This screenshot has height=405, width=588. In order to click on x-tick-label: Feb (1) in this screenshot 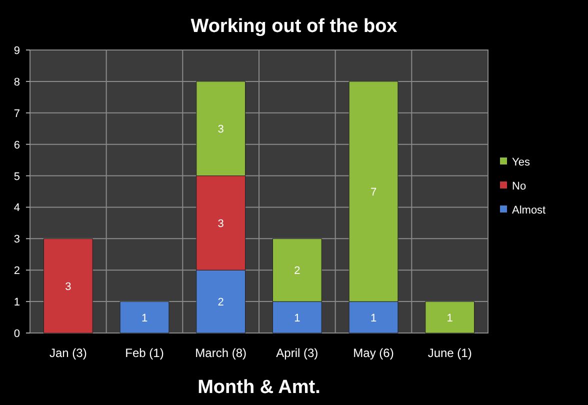, I will do `click(144, 353)`.